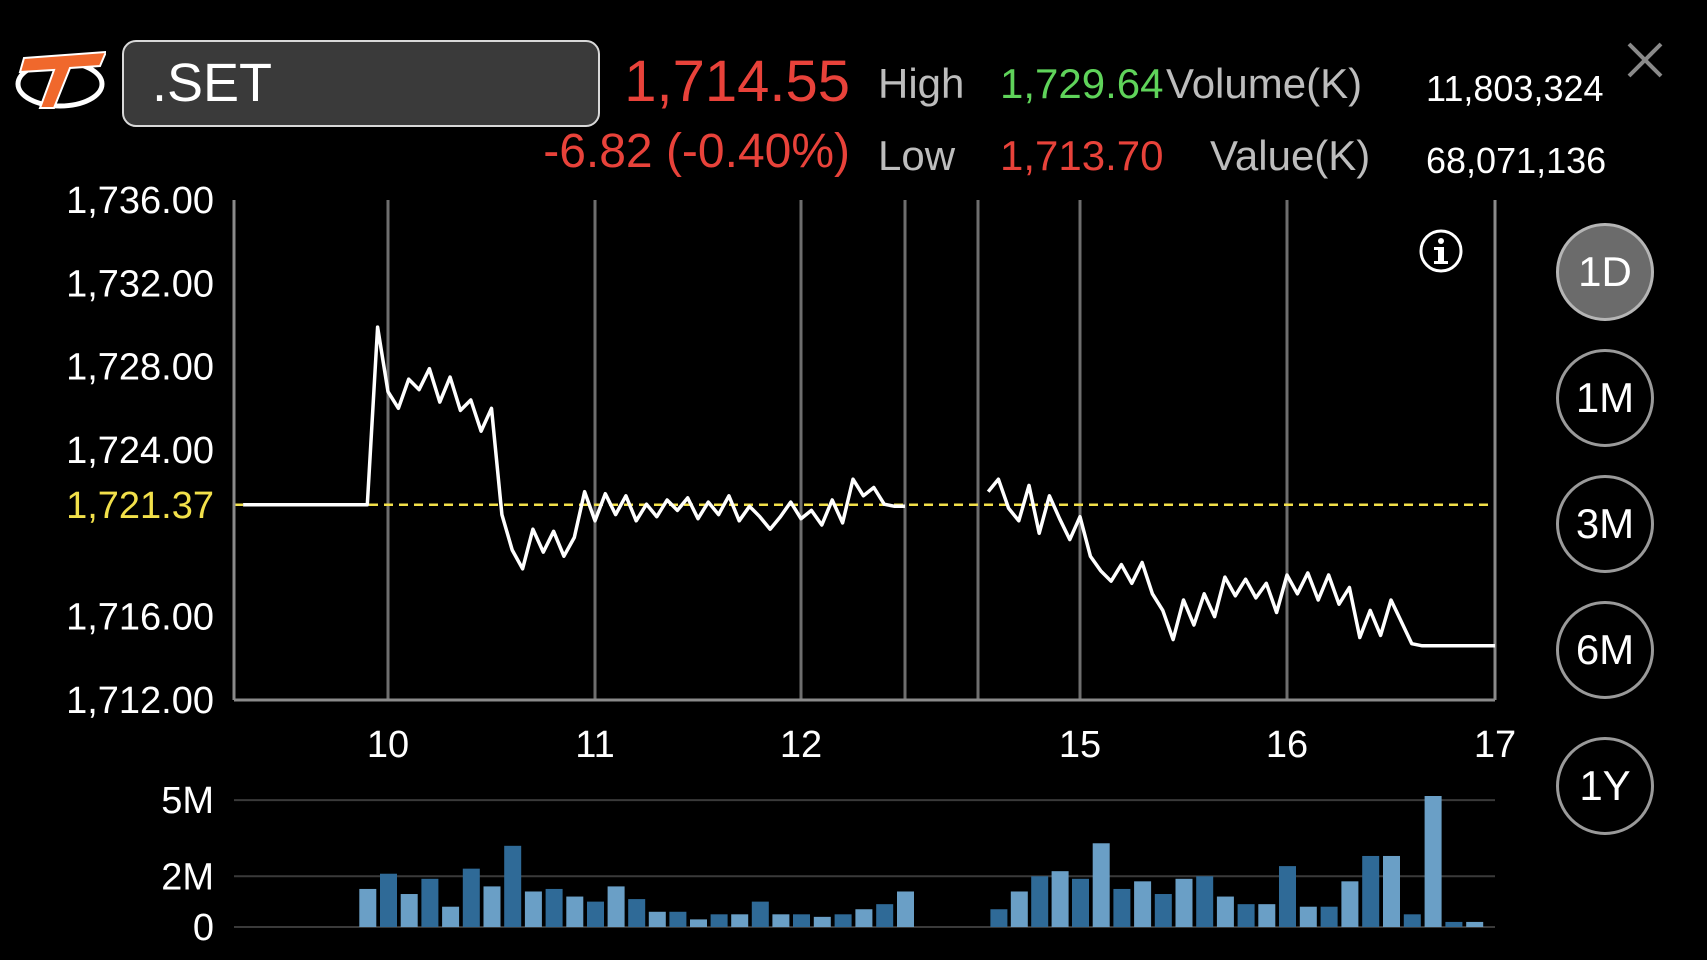  What do you see at coordinates (1605, 524) in the screenshot?
I see `timeframe-3m-button: 3M` at bounding box center [1605, 524].